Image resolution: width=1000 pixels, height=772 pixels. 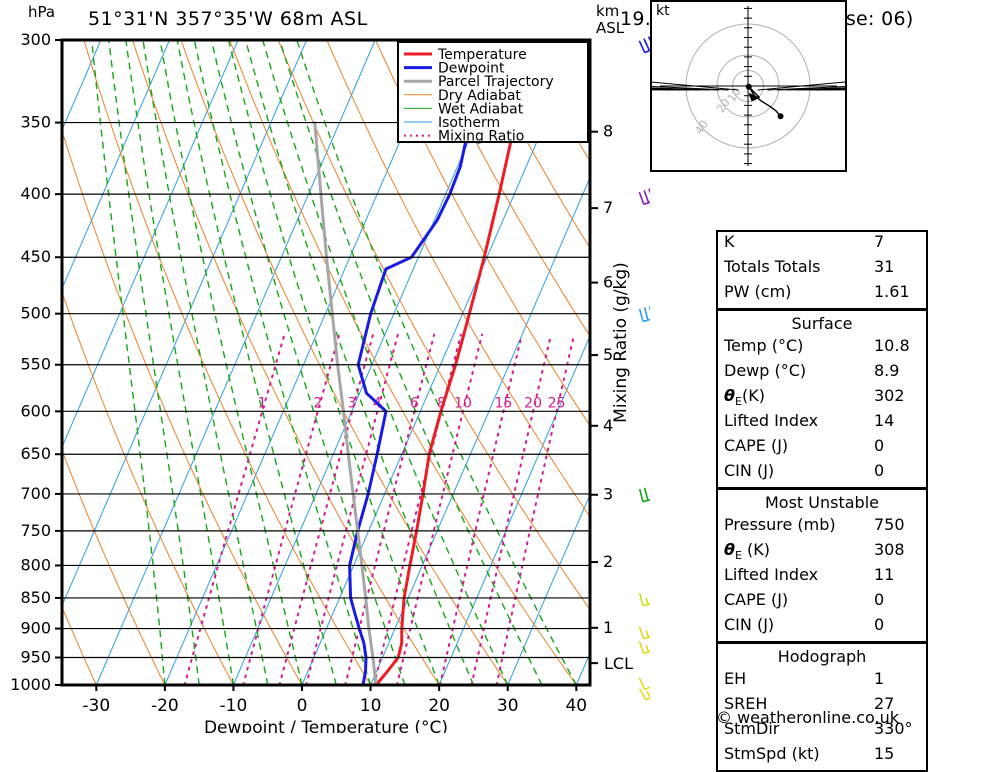 I want to click on table-row-value: 1, so click(x=879, y=678).